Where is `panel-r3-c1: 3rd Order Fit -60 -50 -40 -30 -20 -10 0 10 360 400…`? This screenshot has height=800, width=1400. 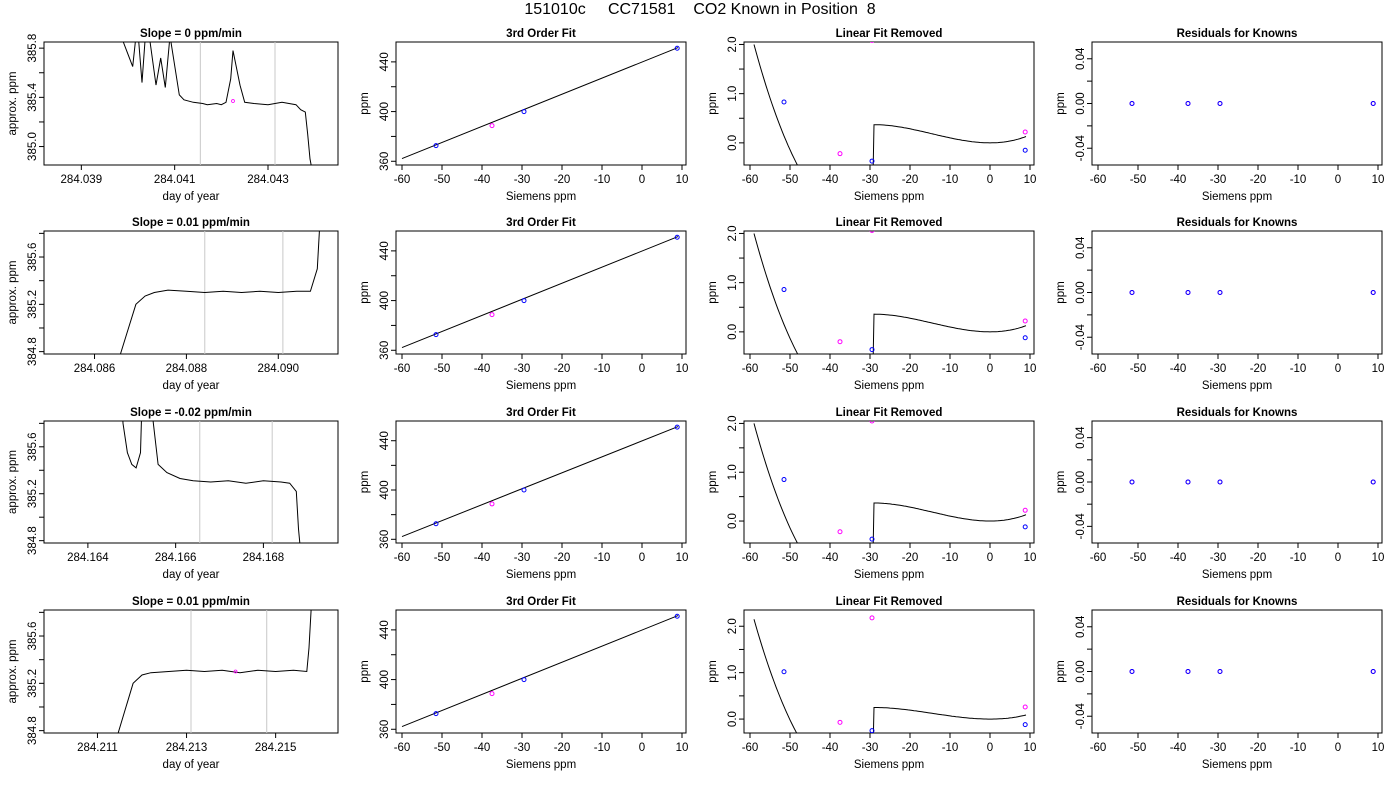 panel-r3-c1: 3rd Order Fit -60 -50 -40 -30 -20 -10 0 10 360 400… is located at coordinates (523, 683).